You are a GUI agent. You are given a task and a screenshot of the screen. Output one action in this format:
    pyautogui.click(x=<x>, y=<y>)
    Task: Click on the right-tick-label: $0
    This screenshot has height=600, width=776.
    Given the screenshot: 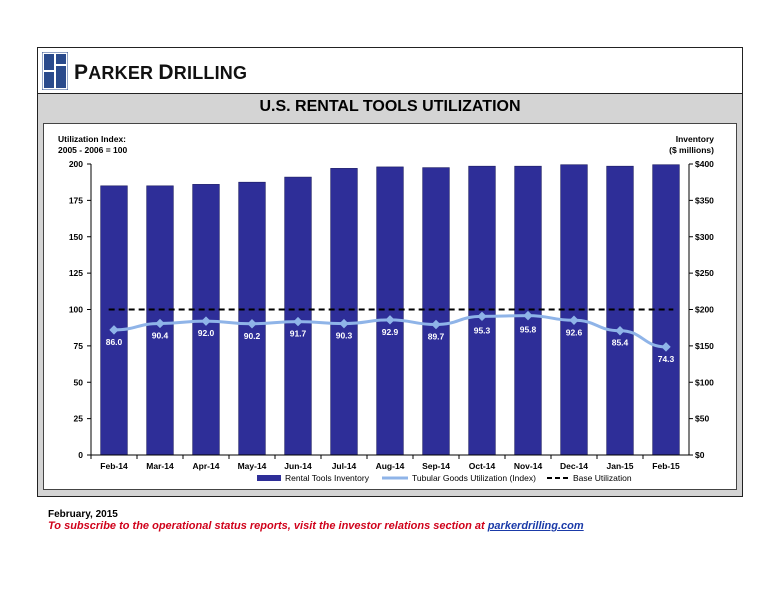 What is the action you would take?
    pyautogui.click(x=700, y=455)
    